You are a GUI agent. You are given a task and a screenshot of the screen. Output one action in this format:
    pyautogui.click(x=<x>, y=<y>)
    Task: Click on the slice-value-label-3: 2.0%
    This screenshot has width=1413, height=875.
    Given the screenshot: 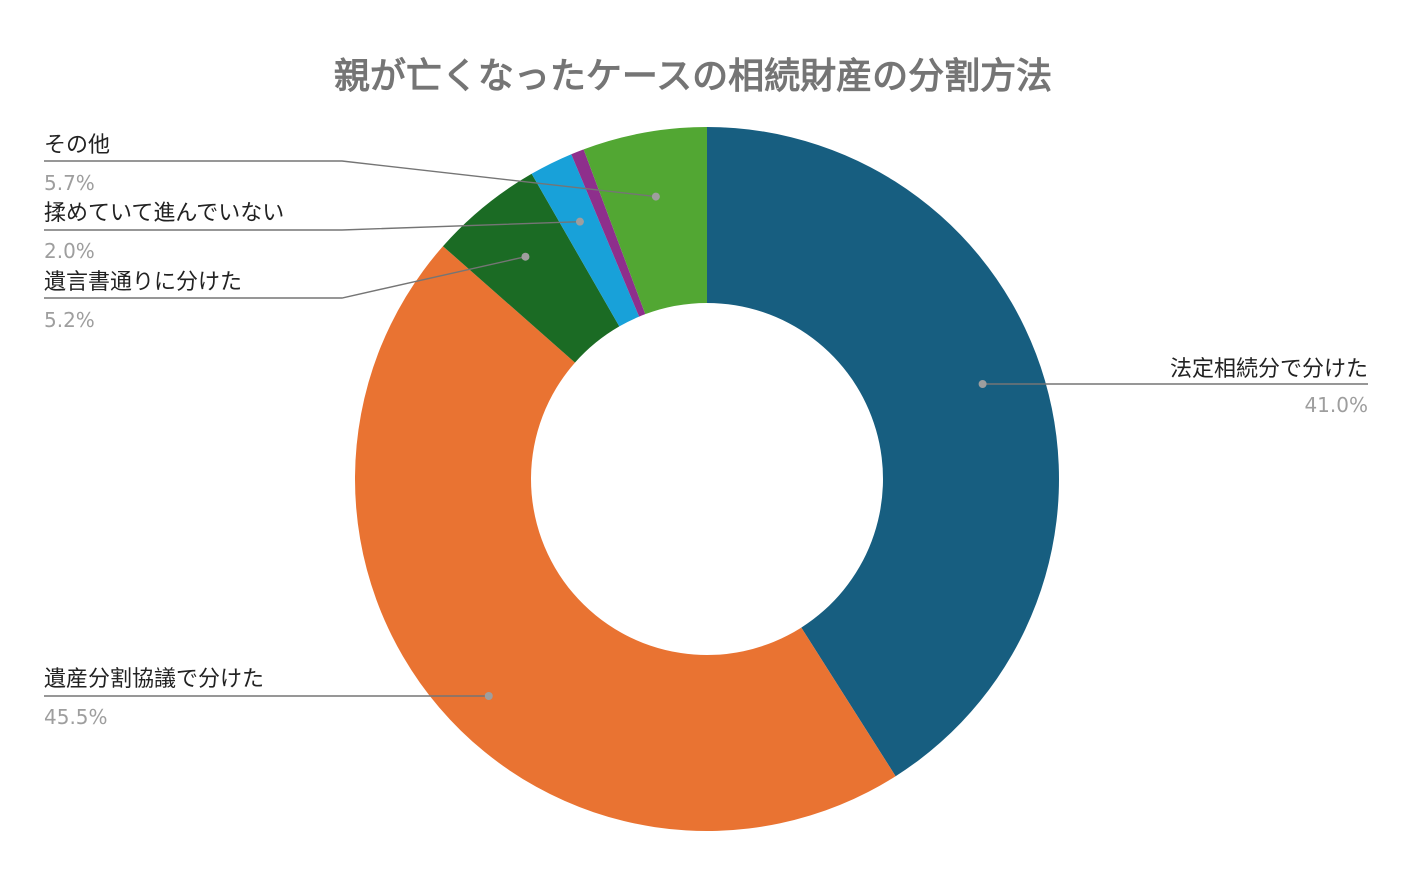 What is the action you would take?
    pyautogui.click(x=69, y=251)
    